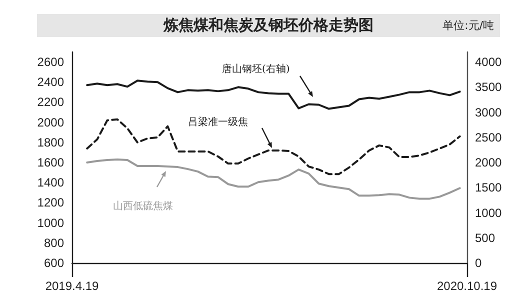  What do you see at coordinates (488, 62) in the screenshot?
I see `y2-tick-label: 4000` at bounding box center [488, 62].